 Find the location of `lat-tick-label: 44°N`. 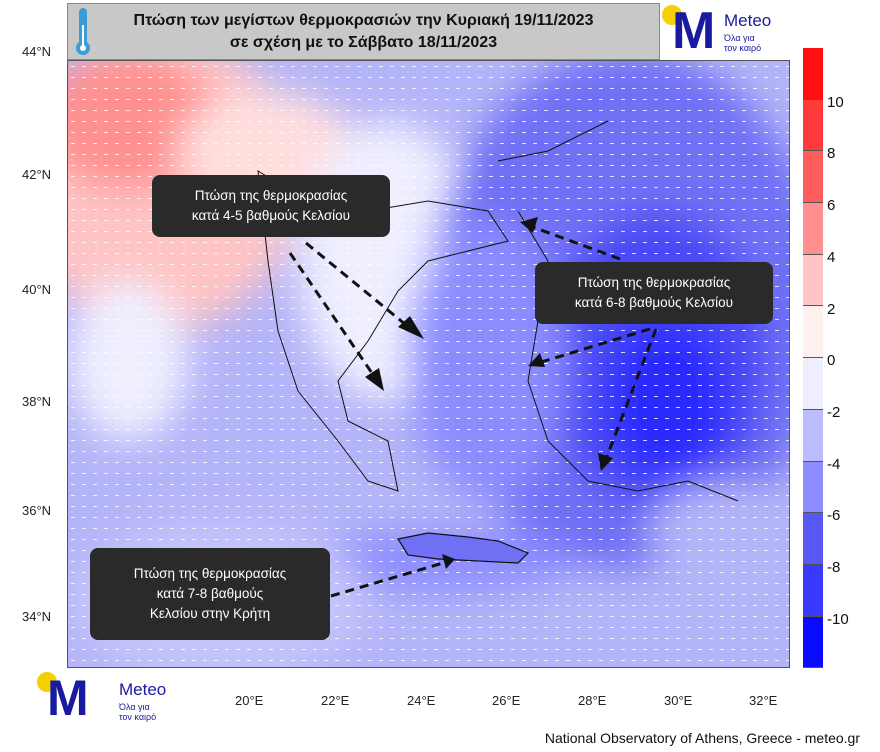

lat-tick-label: 44°N is located at coordinates (37, 51).